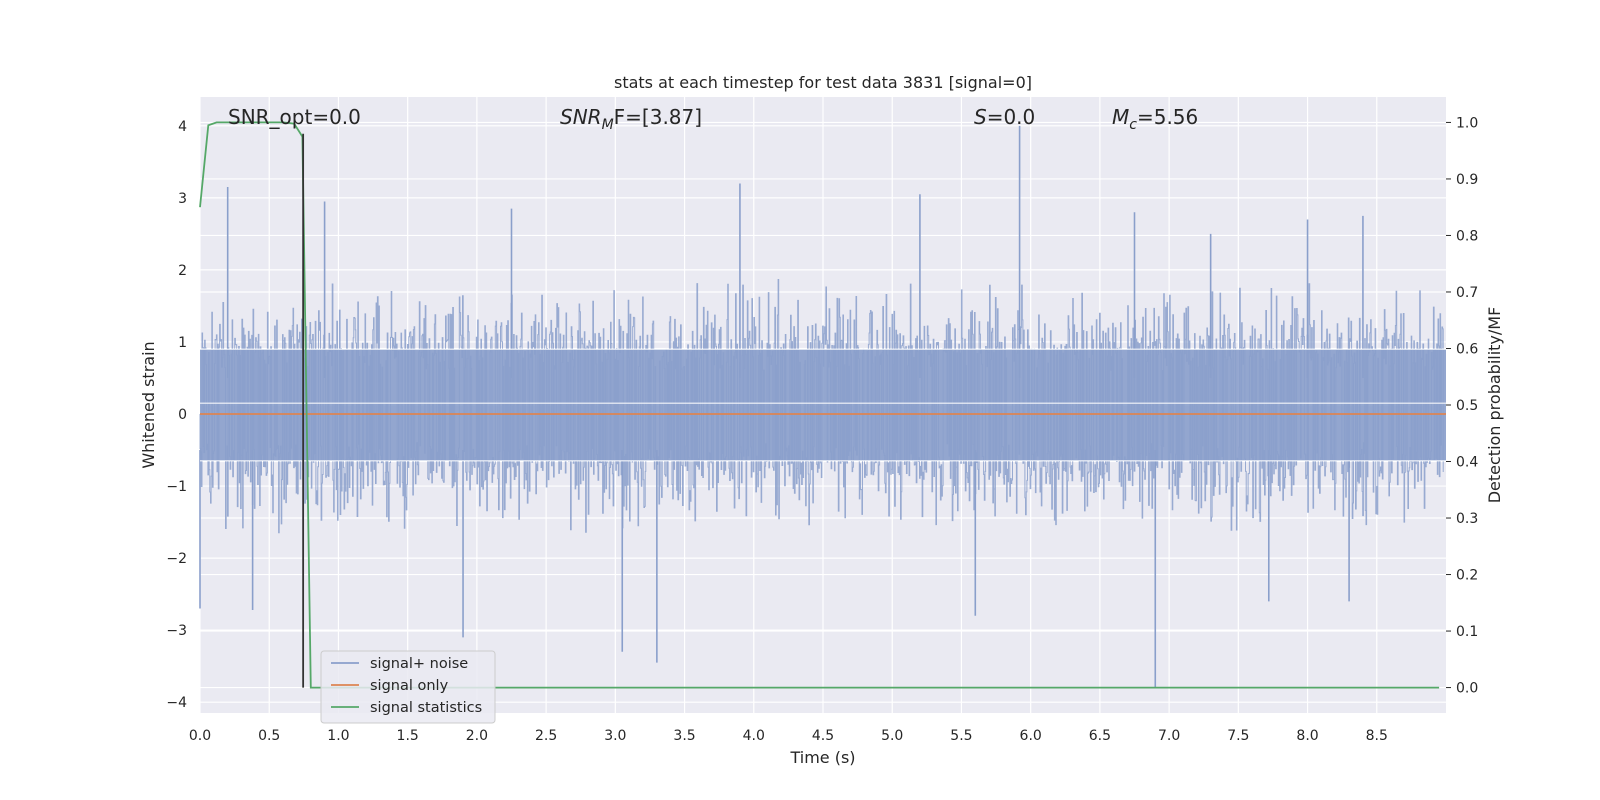  Describe the element at coordinates (1467, 576) in the screenshot. I see `y-right-tick-label: 0.2` at that location.